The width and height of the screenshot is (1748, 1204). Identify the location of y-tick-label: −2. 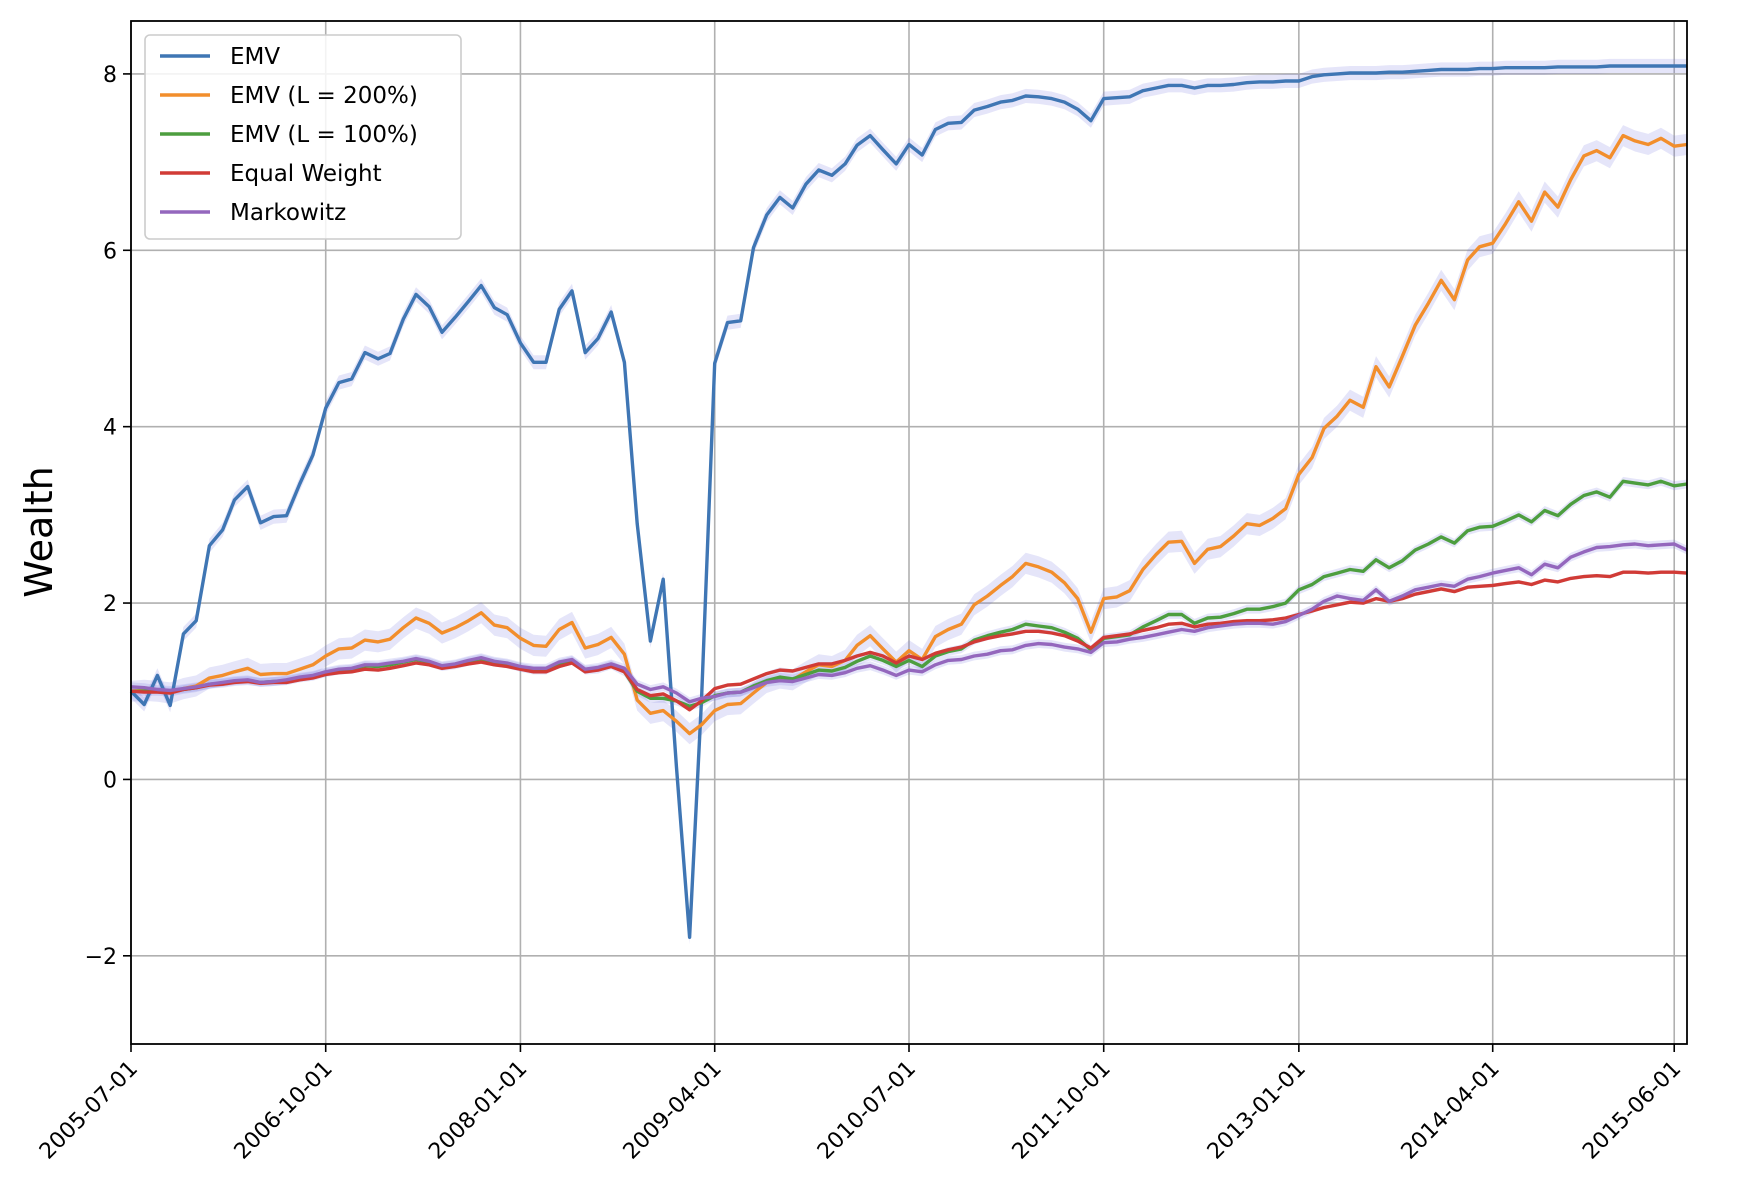
(101, 957).